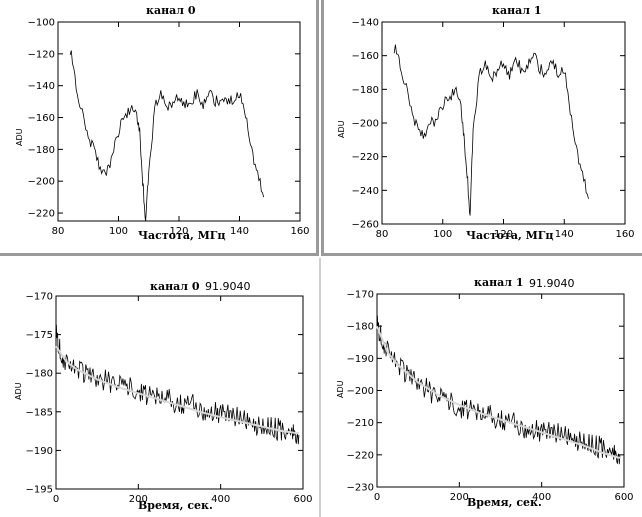  Describe the element at coordinates (39, 412) in the screenshot. I see `y-tick-label: −185` at that location.